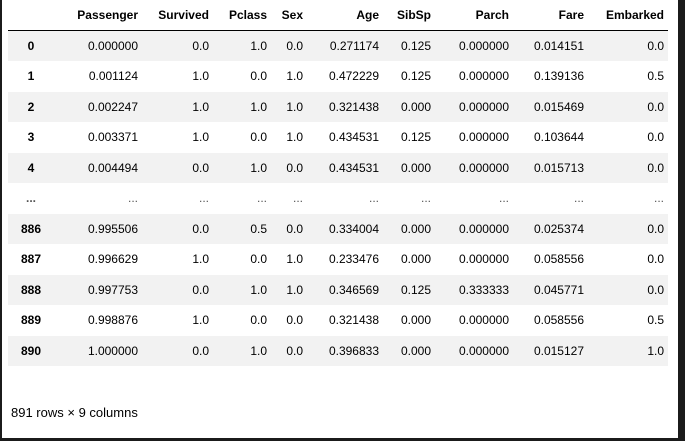  Describe the element at coordinates (353, 289) in the screenshot. I see `table-cell: 0.346569` at that location.